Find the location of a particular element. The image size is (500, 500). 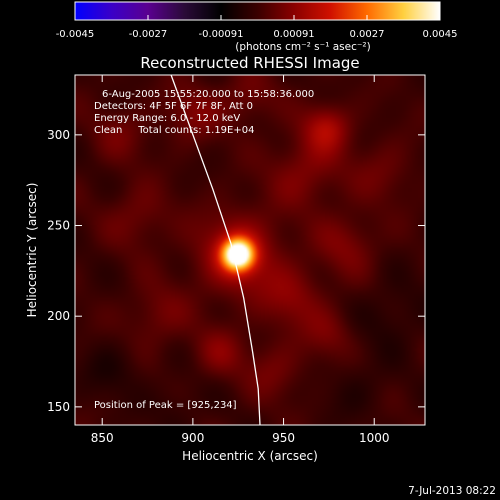

y-tick-label: 300 is located at coordinates (58, 135).